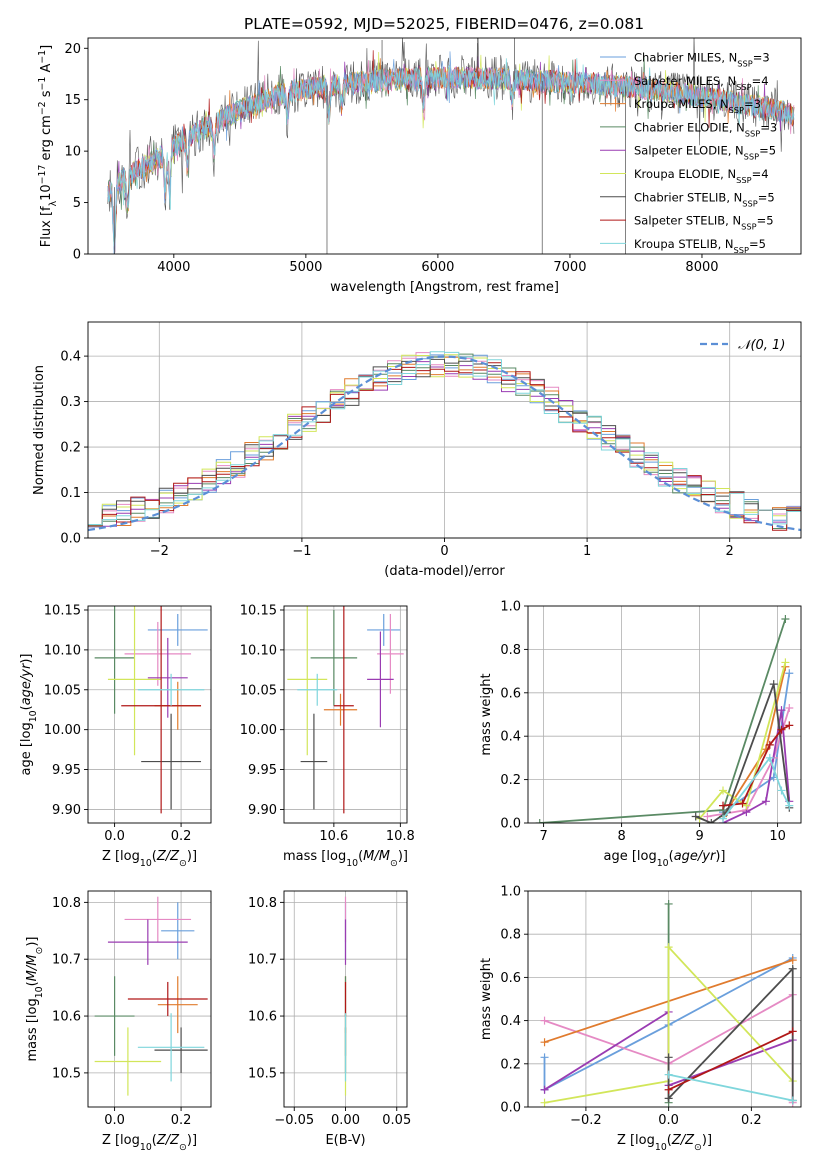 The width and height of the screenshot is (819, 1170). Describe the element at coordinates (258, 610) in the screenshot. I see `y-tick-label: 10.15` at that location.